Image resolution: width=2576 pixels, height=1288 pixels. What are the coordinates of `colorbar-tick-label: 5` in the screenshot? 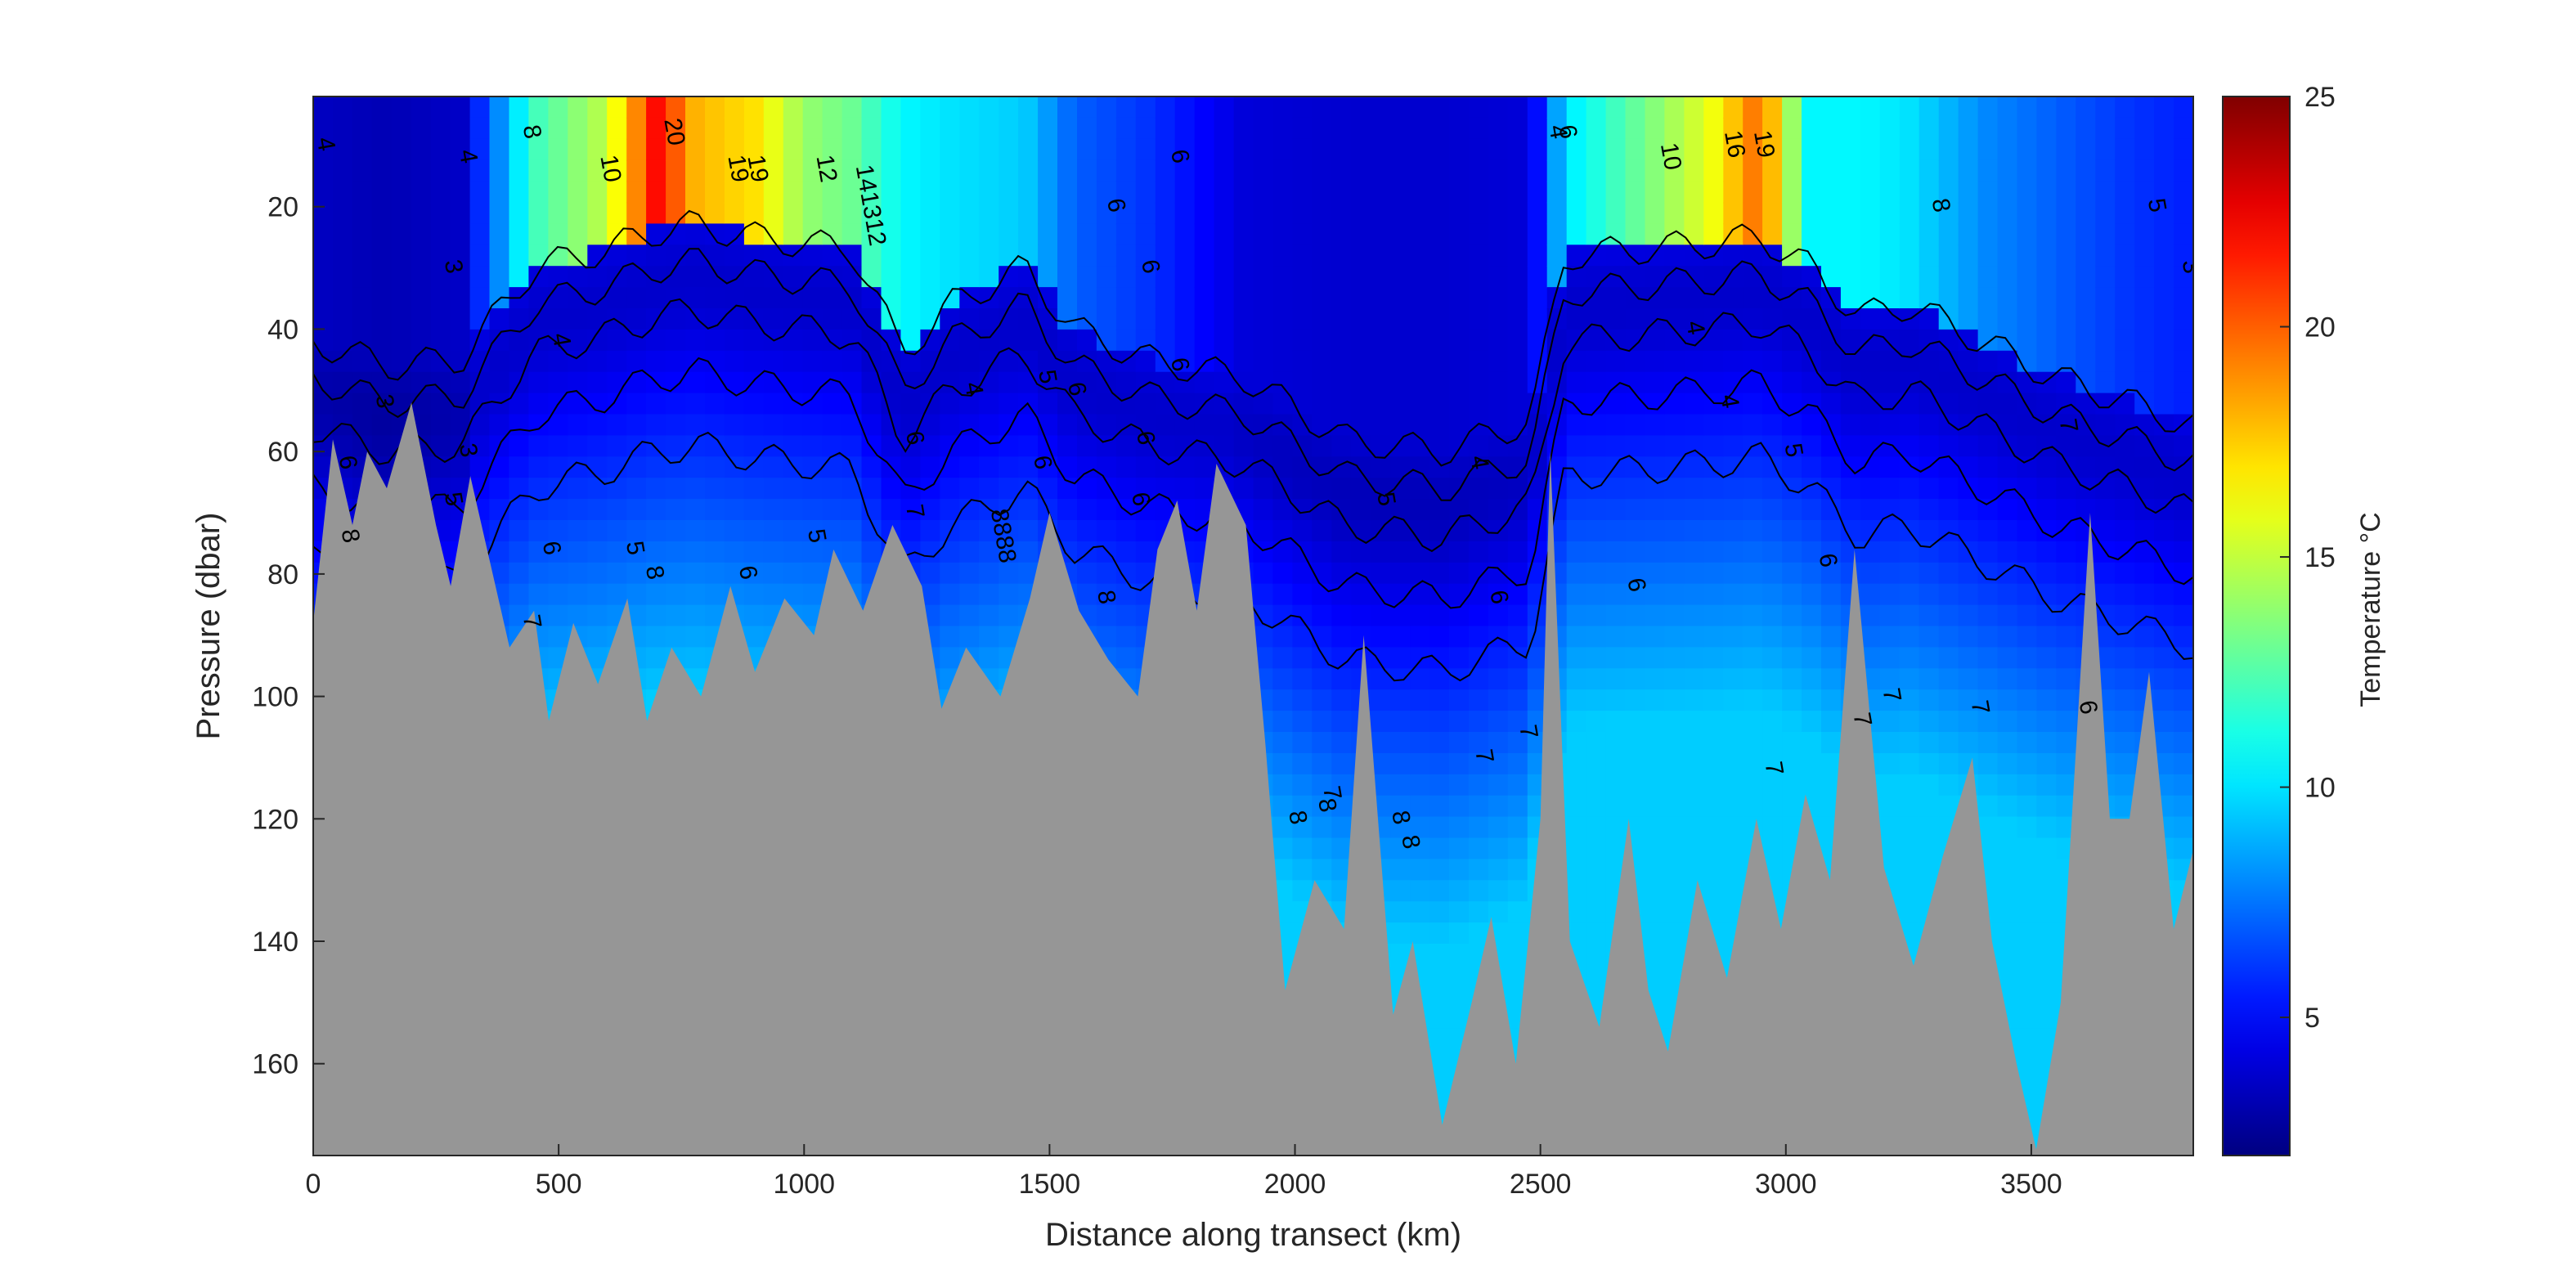 It's located at (2312, 1019).